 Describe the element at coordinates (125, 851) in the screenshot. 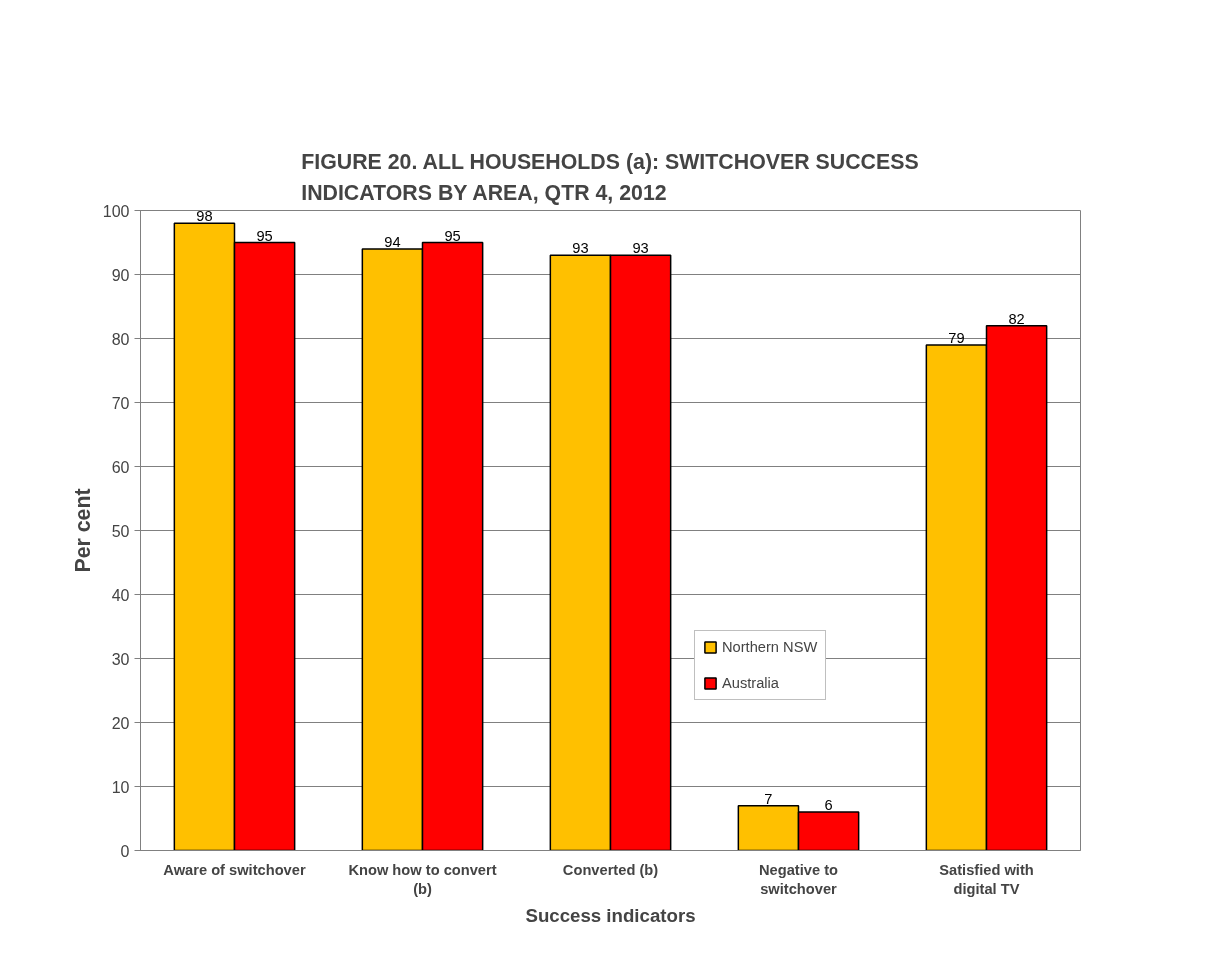

I see `y-tick-label: 0` at that location.